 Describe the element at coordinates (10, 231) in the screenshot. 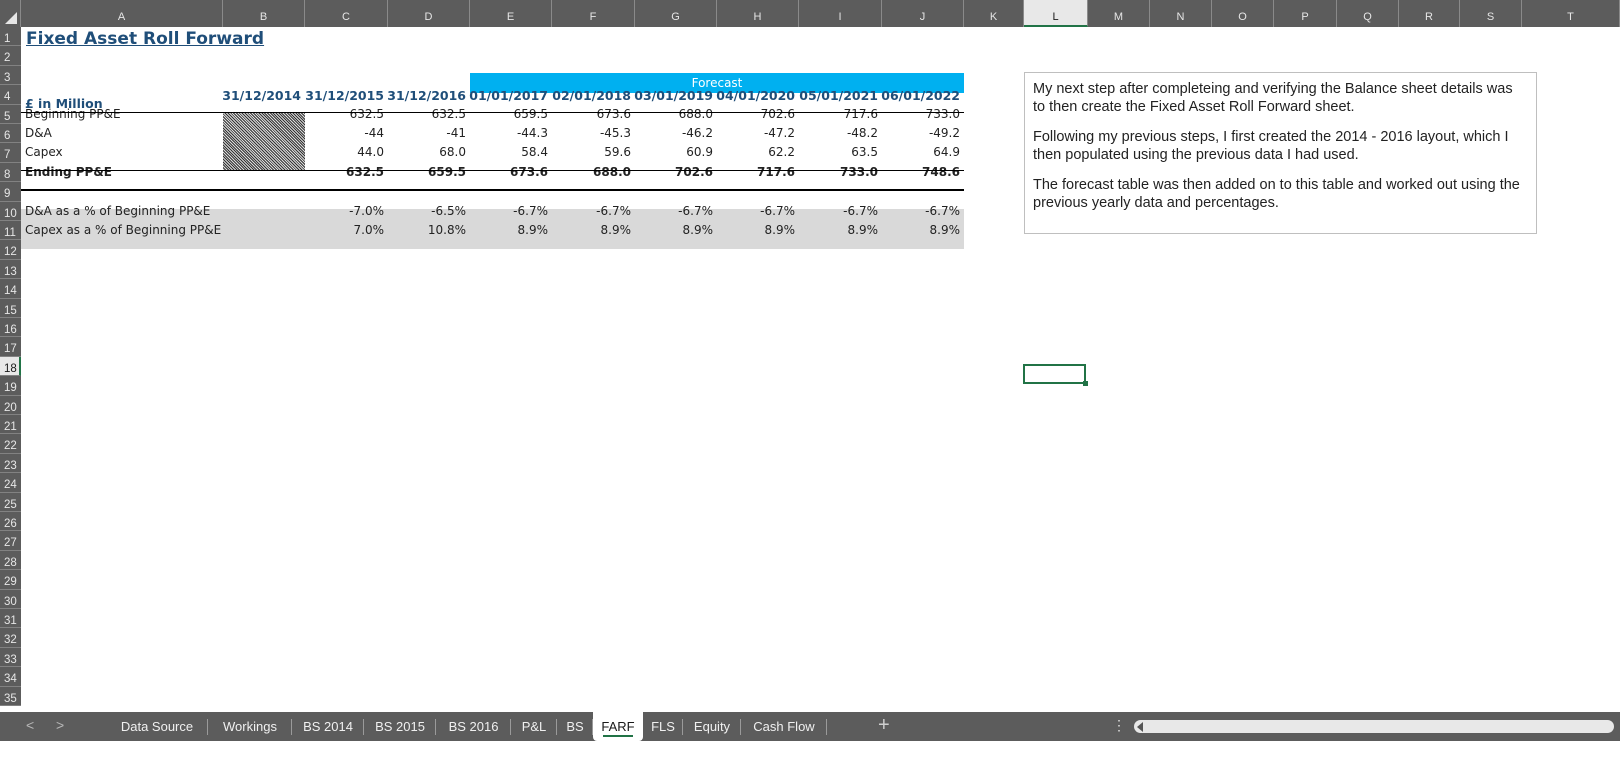

I see `row-header-11: 11` at that location.